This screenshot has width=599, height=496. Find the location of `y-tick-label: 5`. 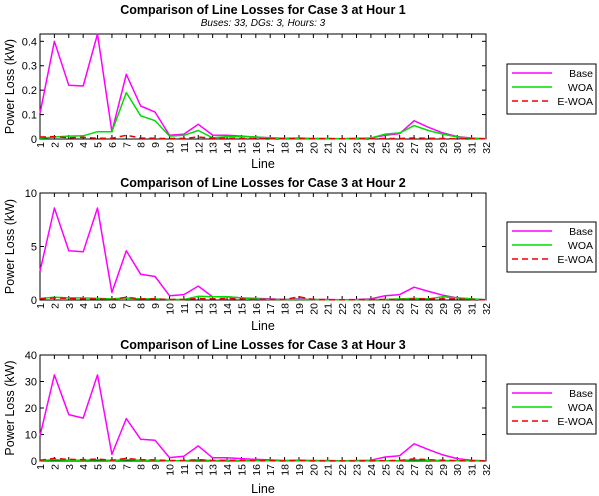

y-tick-label: 5 is located at coordinates (34, 248).